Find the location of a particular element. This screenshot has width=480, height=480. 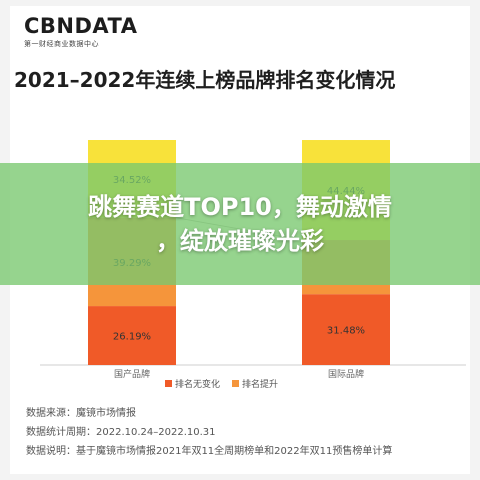

overlay-headline-line2: ，绽放璀璨光彩 is located at coordinates (240, 241).